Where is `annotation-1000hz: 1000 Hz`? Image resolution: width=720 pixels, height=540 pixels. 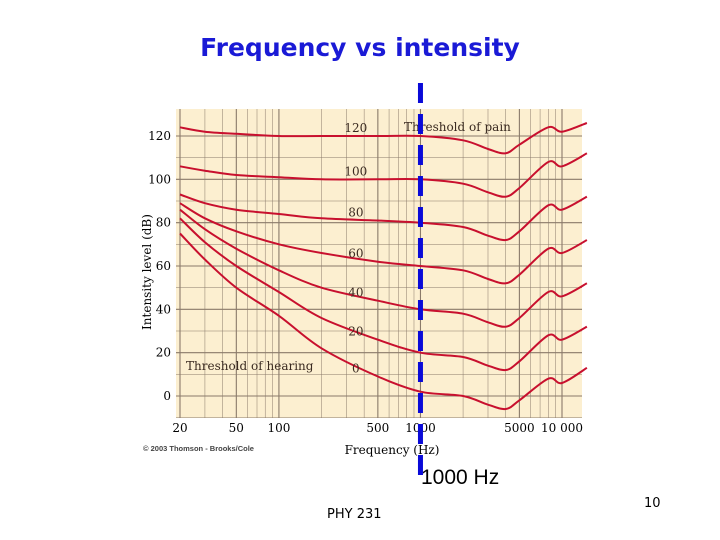 annotation-1000hz: 1000 Hz is located at coordinates (460, 477).